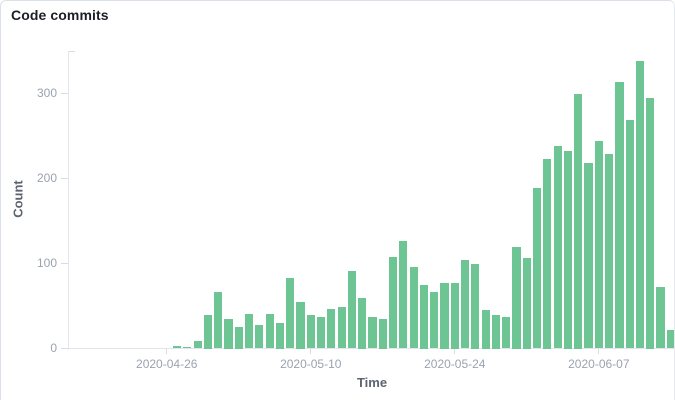  What do you see at coordinates (46, 178) in the screenshot?
I see `y-tick-label: 200` at bounding box center [46, 178].